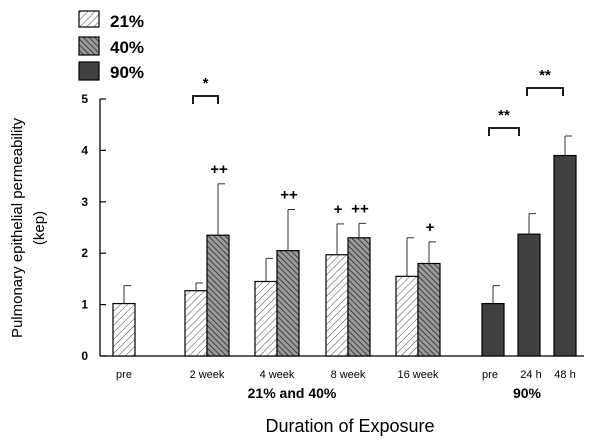 Image resolution: width=600 pixels, height=448 pixels. I want to click on group-label: 4 week, so click(277, 375).